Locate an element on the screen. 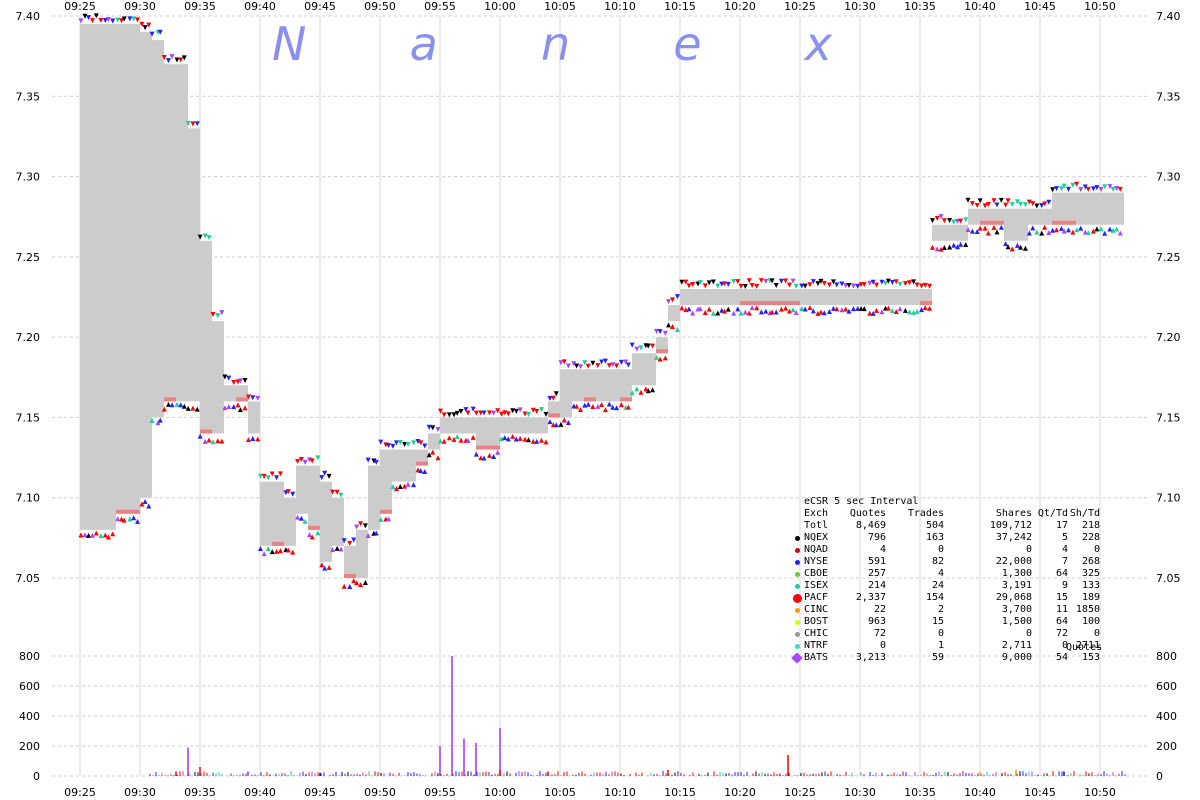  x-tick-label-top: 09:40 is located at coordinates (260, 6).